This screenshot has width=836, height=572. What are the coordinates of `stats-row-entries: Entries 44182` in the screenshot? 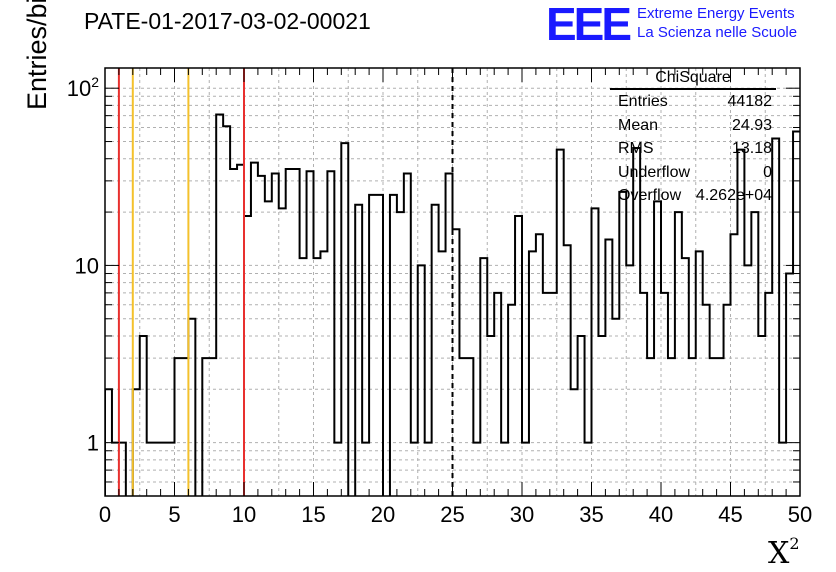 It's located at (693, 102).